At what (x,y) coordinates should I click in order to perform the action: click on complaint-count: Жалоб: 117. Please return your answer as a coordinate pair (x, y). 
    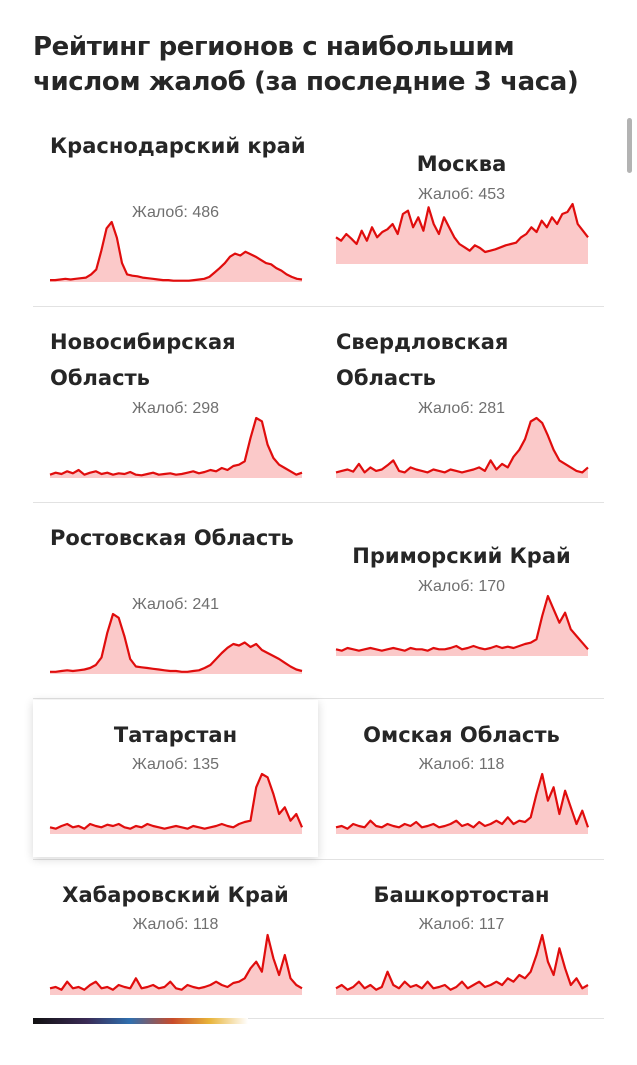
    Looking at the image, I should click on (461, 924).